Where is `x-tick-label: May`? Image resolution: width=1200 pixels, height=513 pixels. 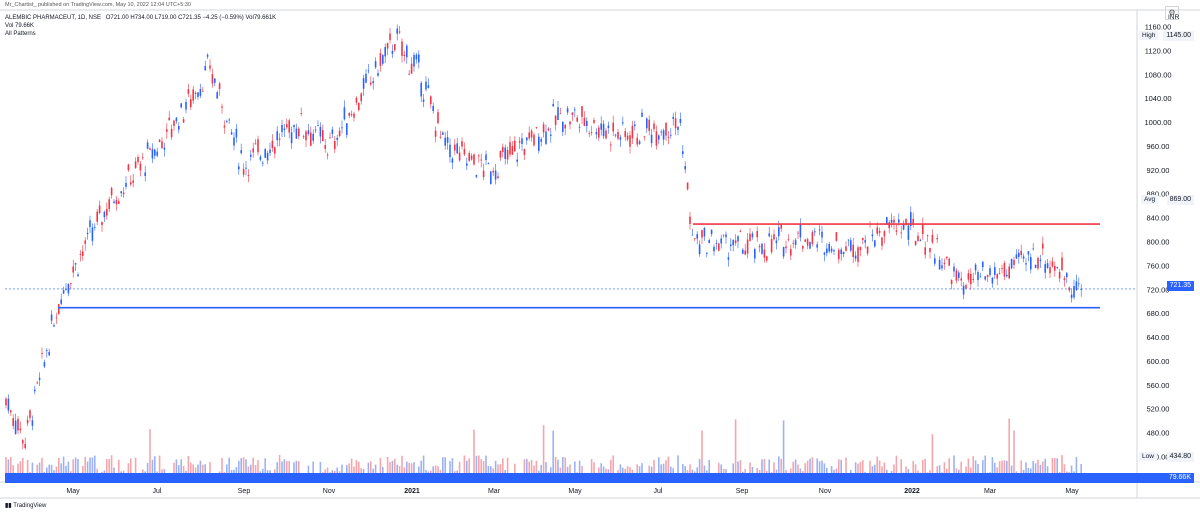
x-tick-label: May is located at coordinates (1072, 491).